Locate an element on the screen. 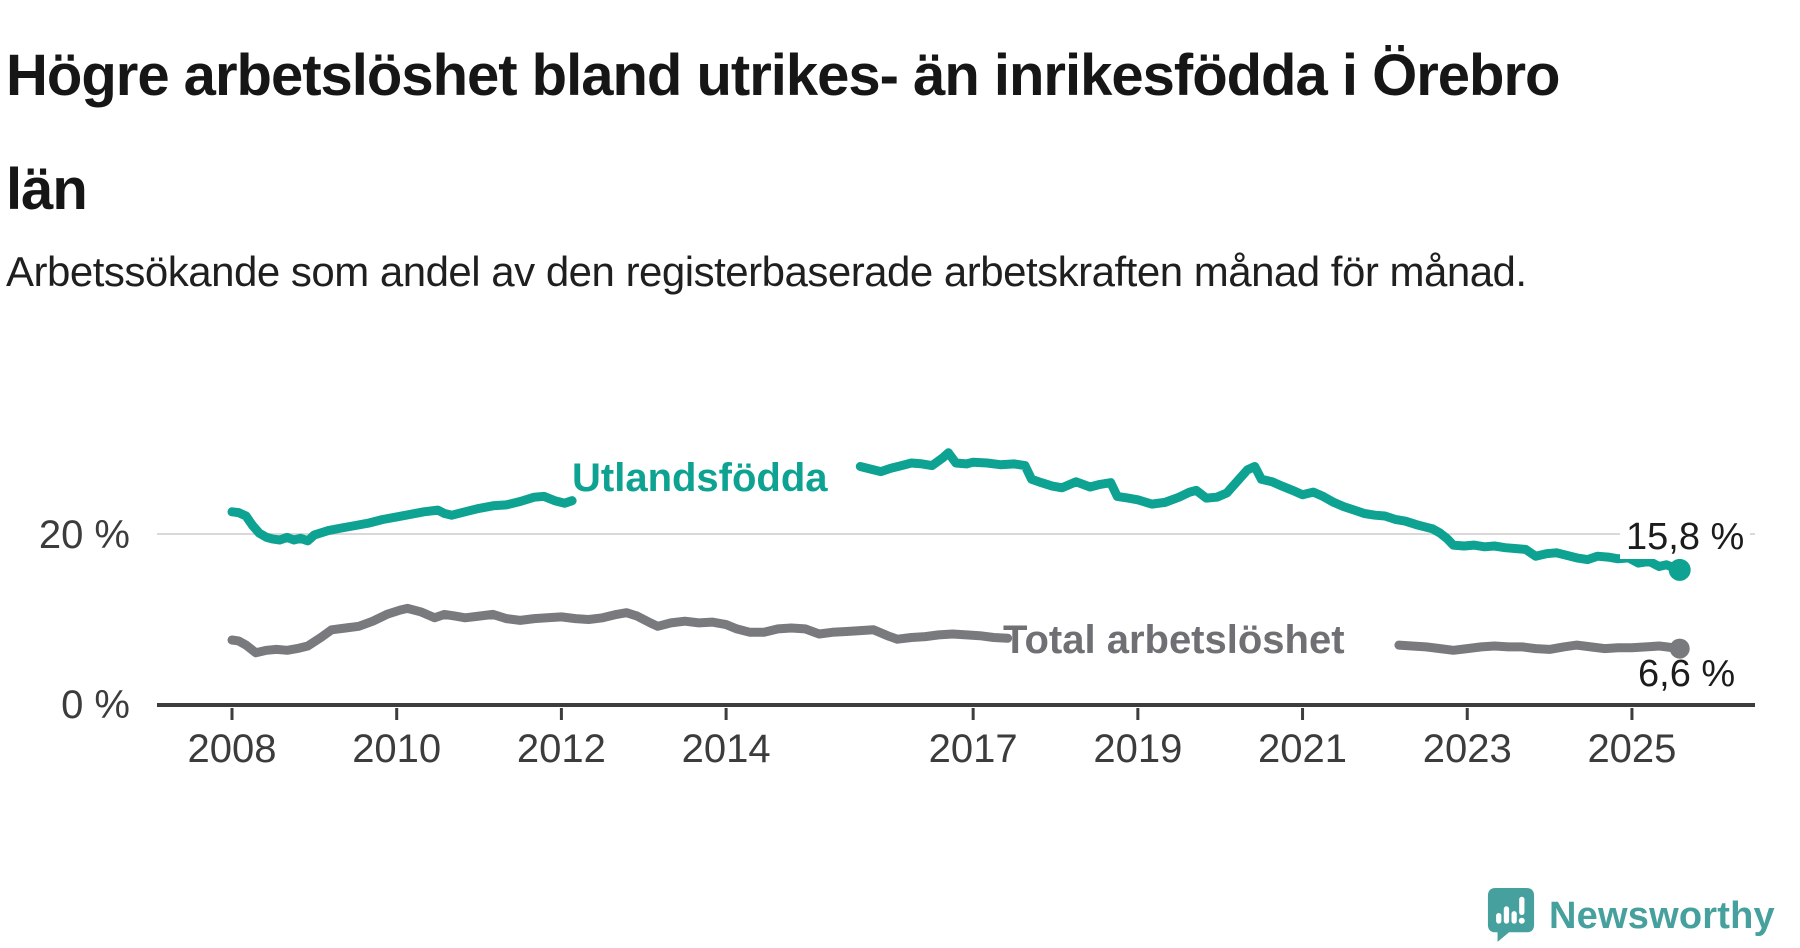 Image resolution: width=1800 pixels, height=948 pixels. newsworthy-logo: Newsworthy is located at coordinates (1630, 916).